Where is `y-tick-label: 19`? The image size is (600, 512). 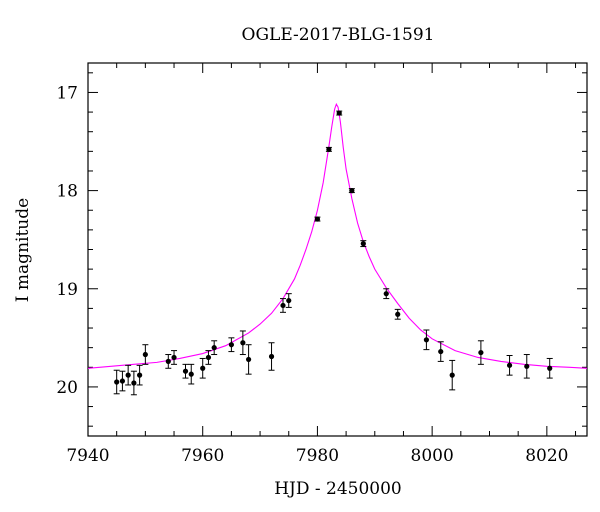 y-tick-label: 19 is located at coordinates (67, 290).